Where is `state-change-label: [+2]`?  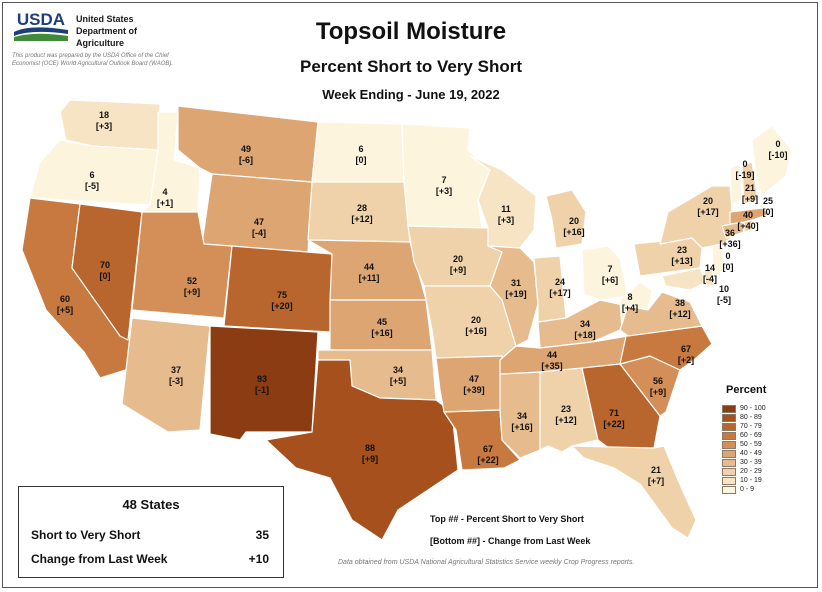 state-change-label: [+2] is located at coordinates (686, 360).